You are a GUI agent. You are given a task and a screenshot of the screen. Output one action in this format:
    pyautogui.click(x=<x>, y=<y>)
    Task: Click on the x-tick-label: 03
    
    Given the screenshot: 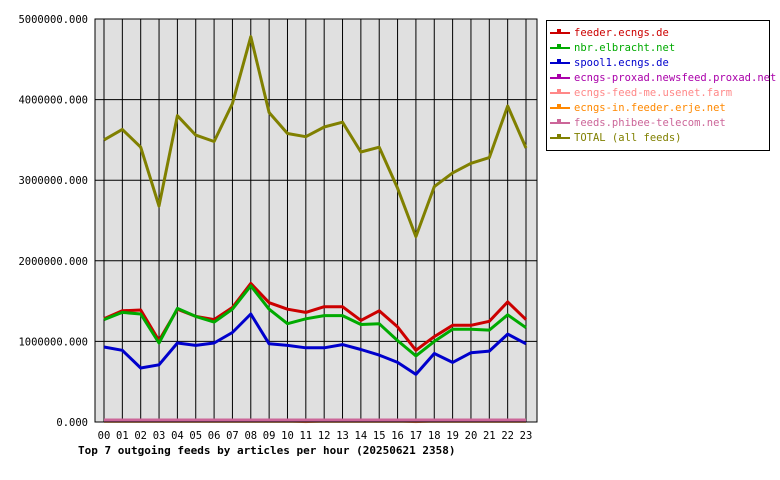 What is the action you would take?
    pyautogui.click(x=159, y=436)
    